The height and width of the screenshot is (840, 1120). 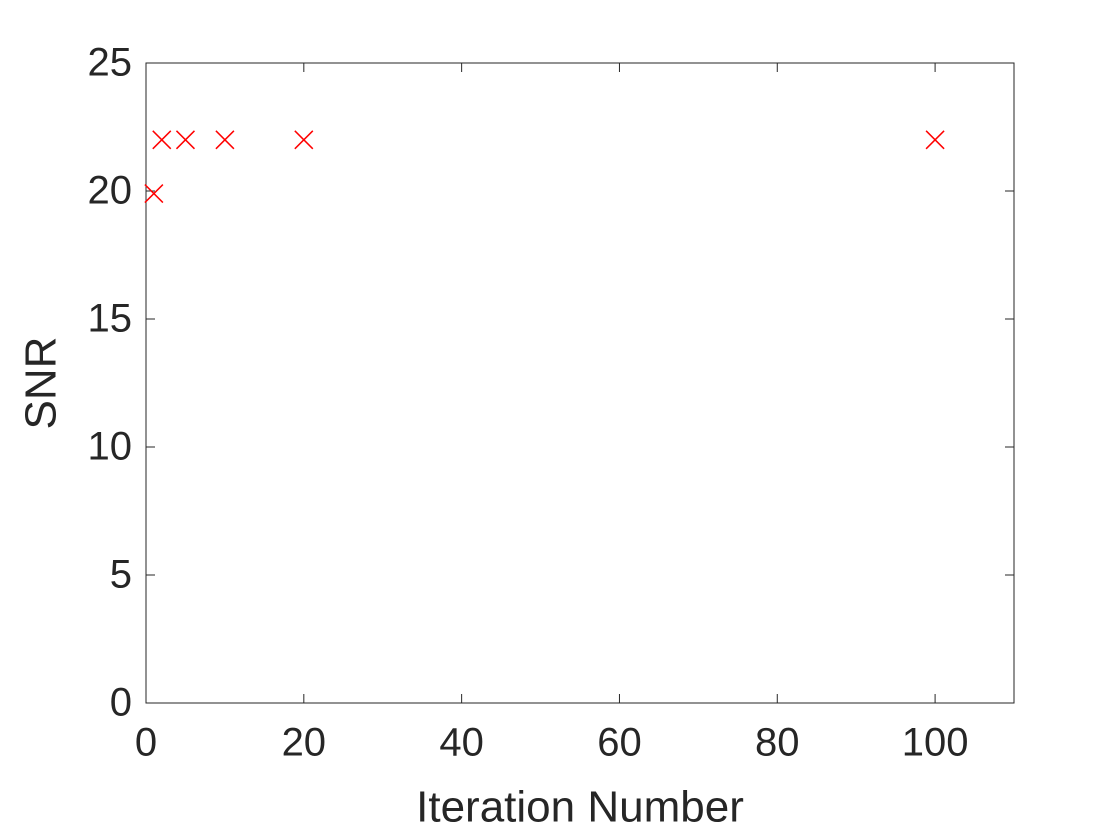 What do you see at coordinates (41, 383) in the screenshot?
I see `y-axis-label: SNR` at bounding box center [41, 383].